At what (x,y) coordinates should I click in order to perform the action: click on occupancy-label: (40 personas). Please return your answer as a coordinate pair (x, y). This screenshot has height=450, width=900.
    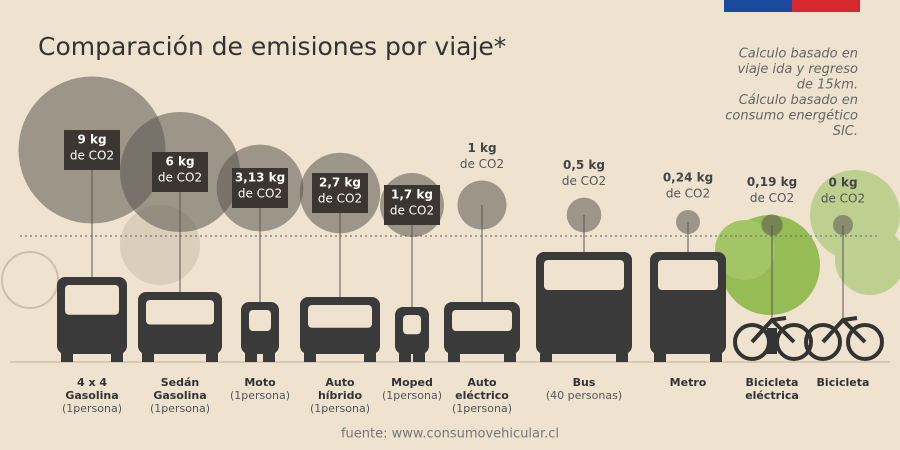
    Looking at the image, I should click on (584, 395).